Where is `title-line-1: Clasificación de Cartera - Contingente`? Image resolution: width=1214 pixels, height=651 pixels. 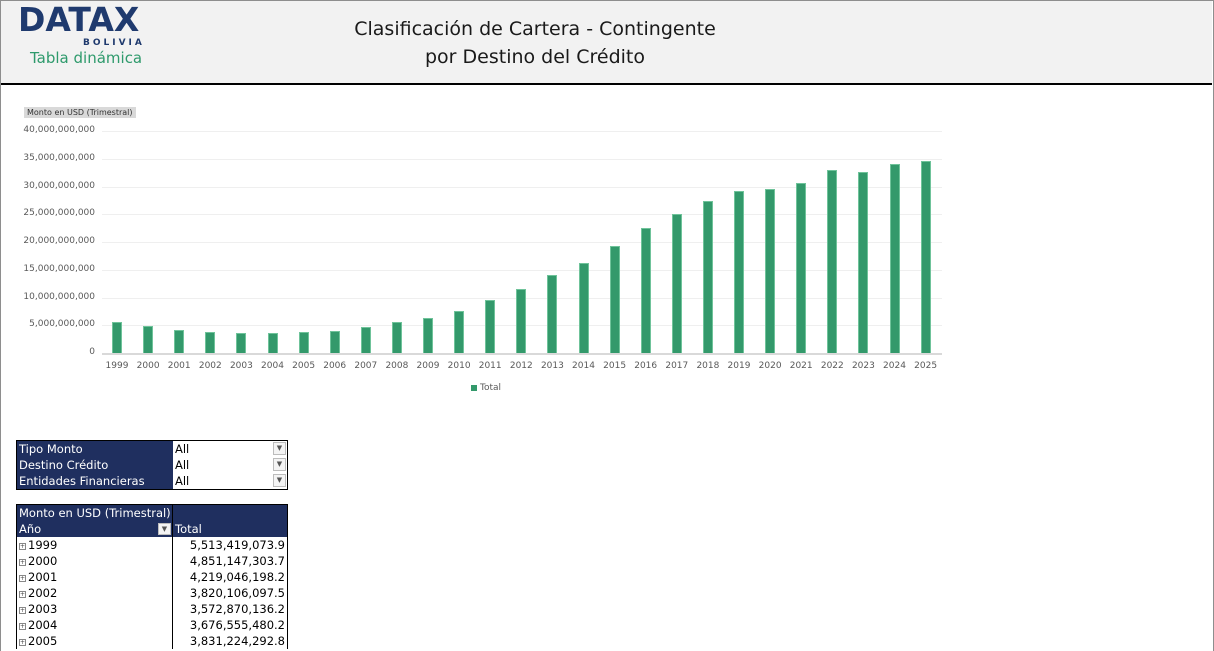
title-line-1: Clasificación de Cartera - Contingente is located at coordinates (535, 29).